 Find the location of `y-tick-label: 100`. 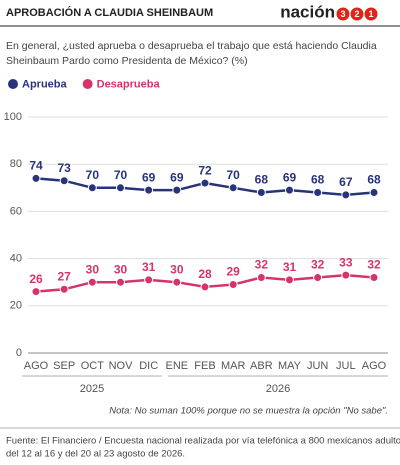

y-tick-label: 100 is located at coordinates (13, 117).